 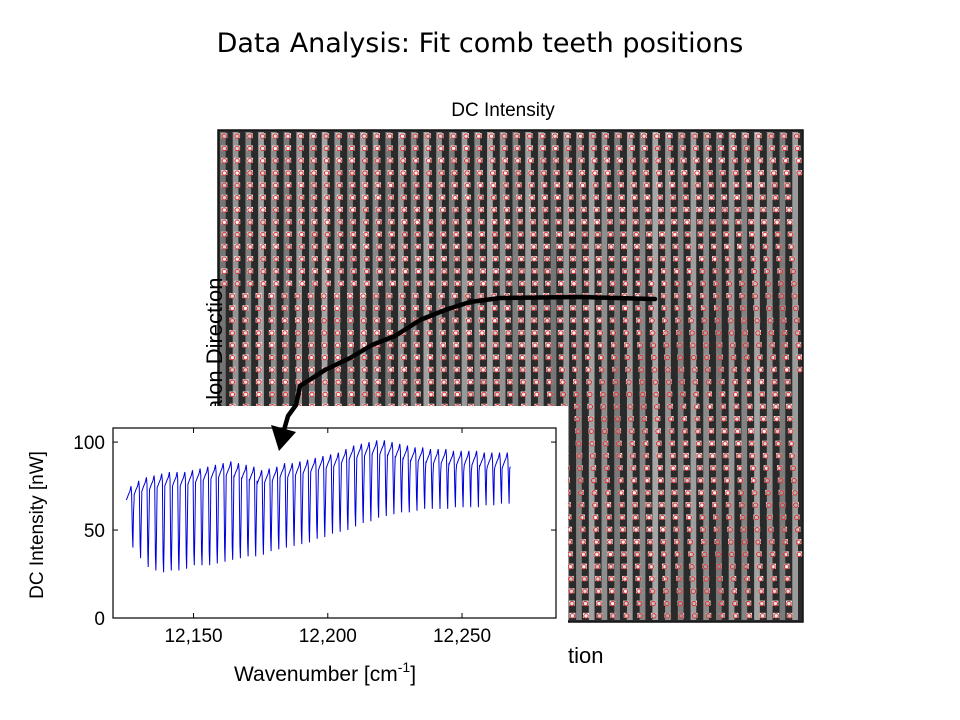 What do you see at coordinates (503, 110) in the screenshot?
I see `image-panel-title: DC Intensity` at bounding box center [503, 110].